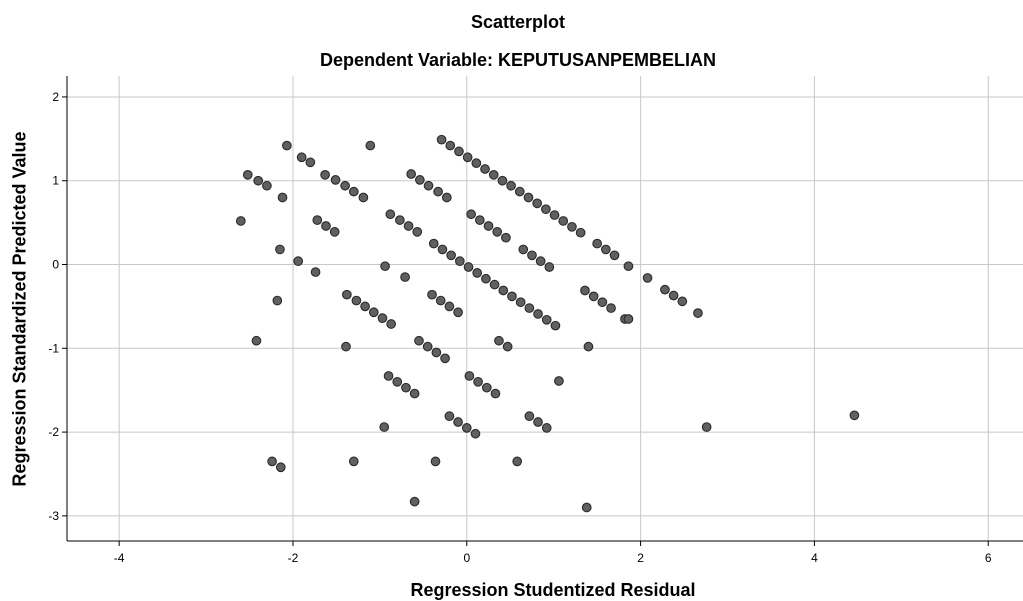  I want to click on x-tick-label: 2, so click(640, 558).